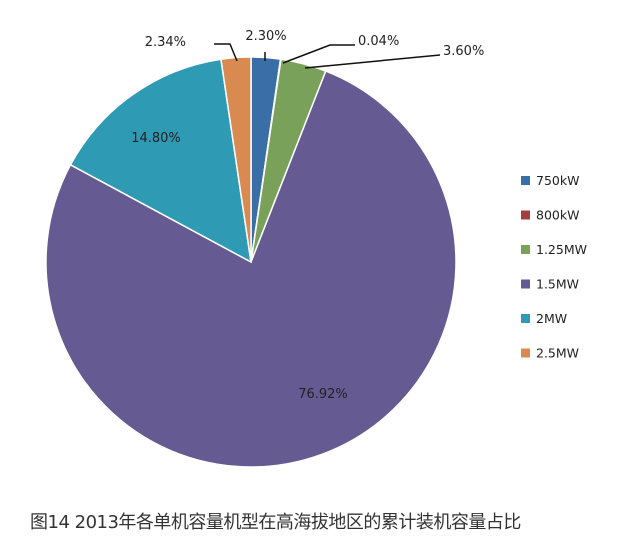 Image resolution: width=640 pixels, height=547 pixels. Describe the element at coordinates (160, 161) in the screenshot. I see `pie-slice-2MW` at that location.